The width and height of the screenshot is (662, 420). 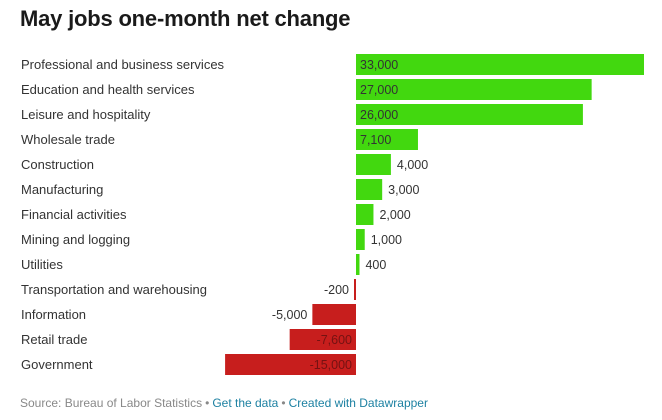 I want to click on category-label-information: Information, so click(x=53, y=314).